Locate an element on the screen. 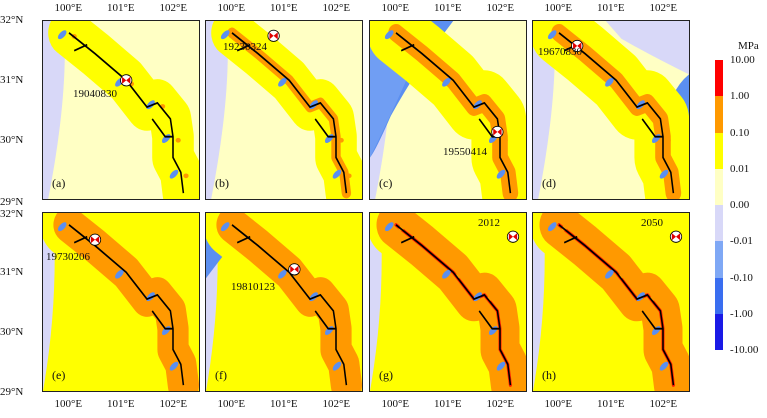 The width and height of the screenshot is (767, 418). map-panel-e: (e) 19730206 is located at coordinates (121, 302).